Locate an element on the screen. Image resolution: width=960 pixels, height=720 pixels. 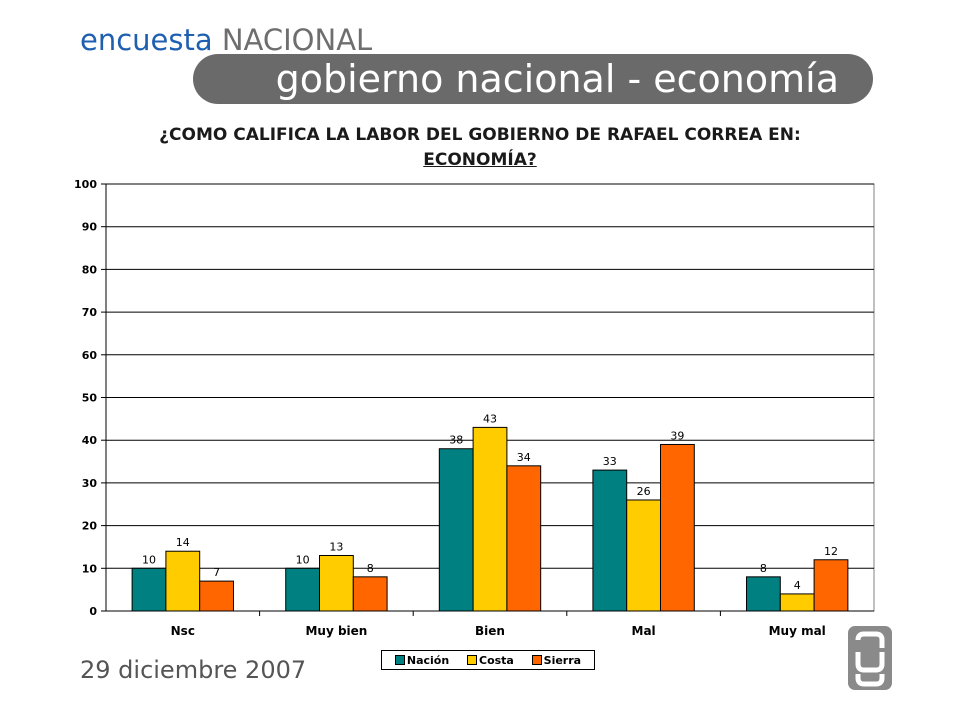
data-label: 39 is located at coordinates (677, 435).